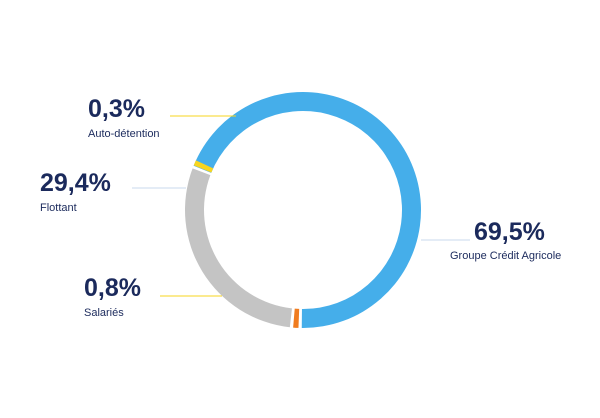 This screenshot has width=600, height=418. I want to click on slice-value-groupe-credit-agricole: 69,5%, so click(509, 232).